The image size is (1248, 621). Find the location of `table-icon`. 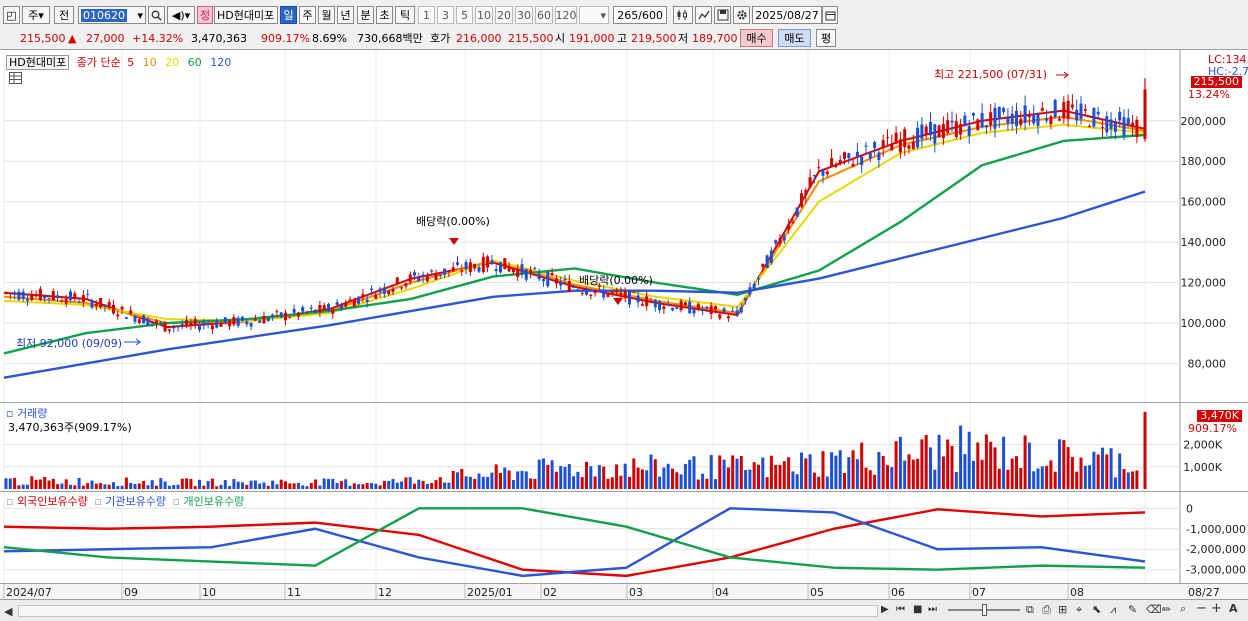

table-icon is located at coordinates (15, 78).